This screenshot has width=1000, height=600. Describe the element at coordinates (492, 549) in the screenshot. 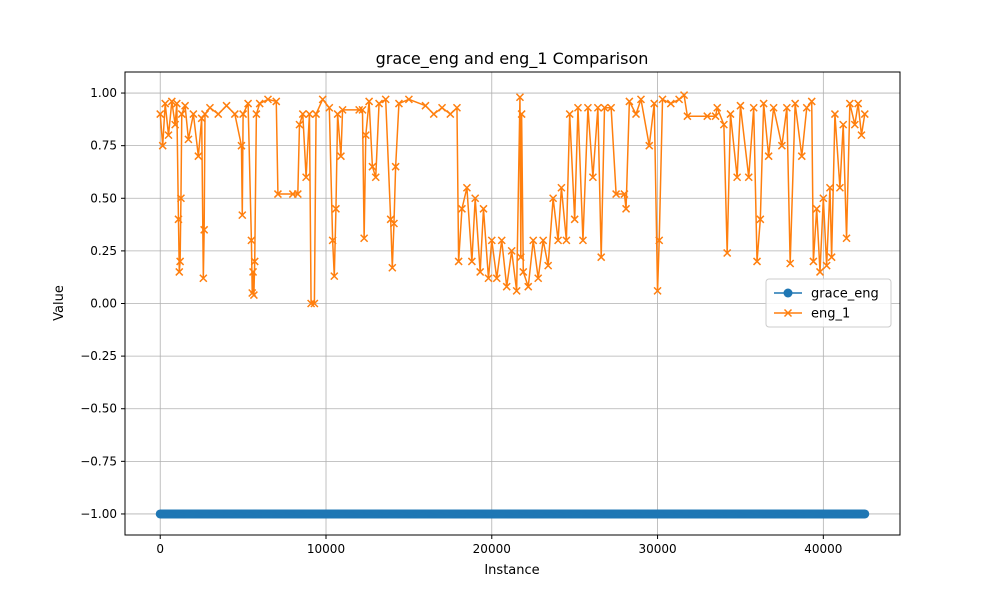

I see `x-tick-label: 20000` at that location.